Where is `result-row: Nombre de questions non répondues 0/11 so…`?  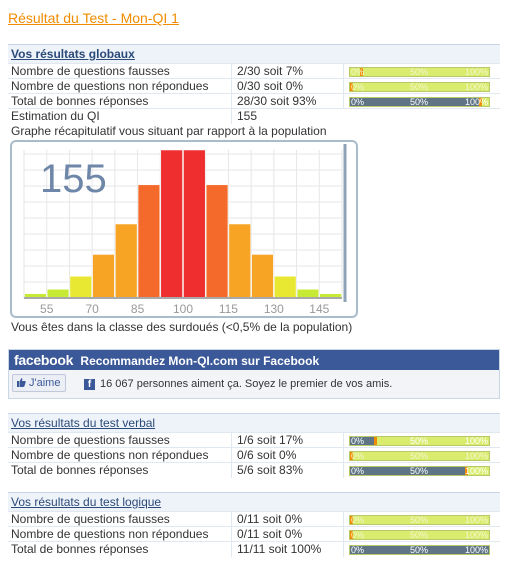 result-row: Nombre de questions non répondues 0/11 so… is located at coordinates (254, 534).